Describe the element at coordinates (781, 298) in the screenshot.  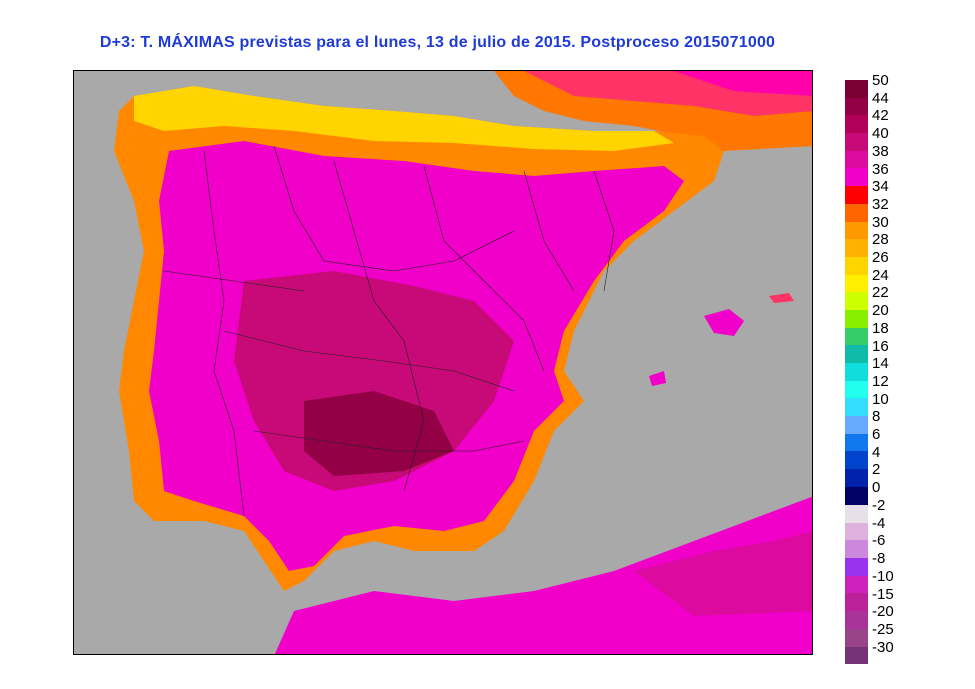
I see `menorca` at that location.